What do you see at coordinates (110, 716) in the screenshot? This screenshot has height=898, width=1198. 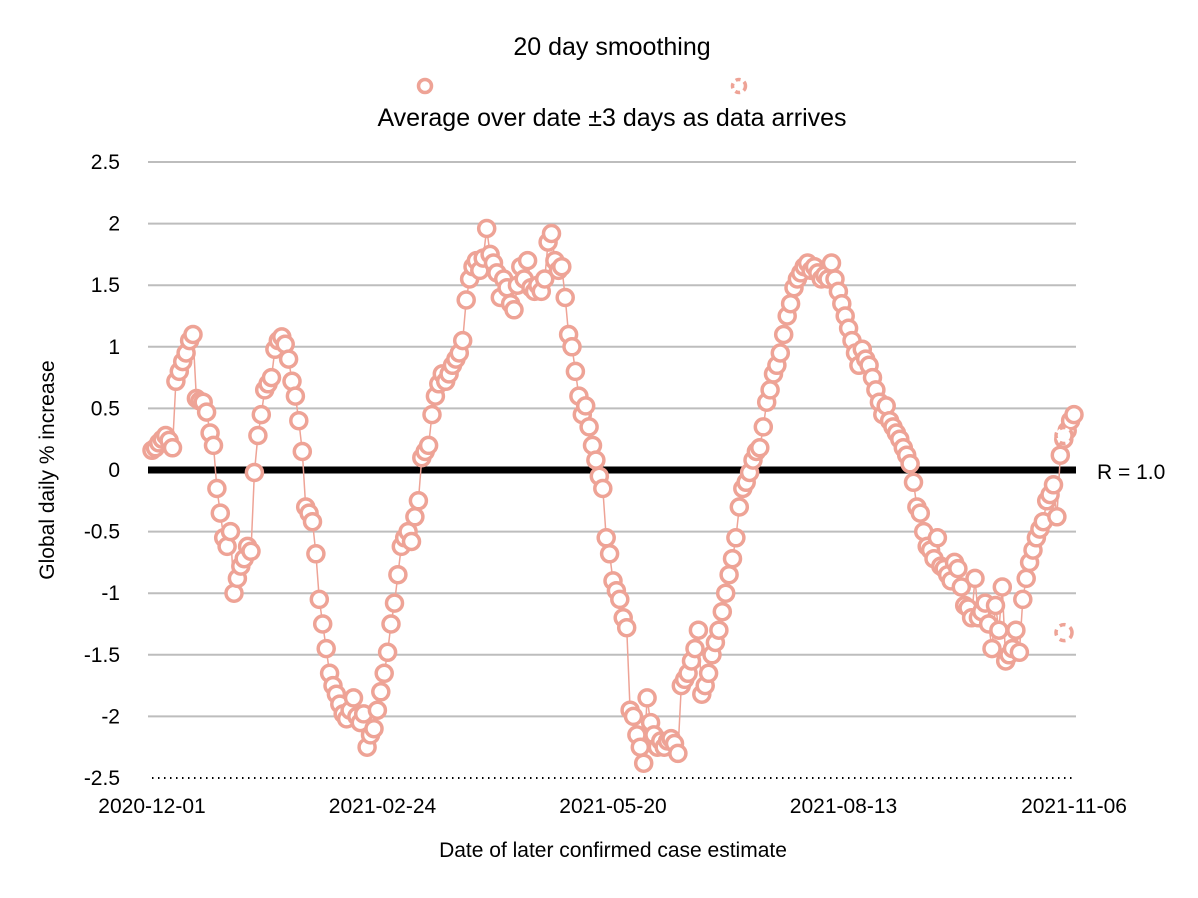 I see `y-tick-label: -2` at bounding box center [110, 716].